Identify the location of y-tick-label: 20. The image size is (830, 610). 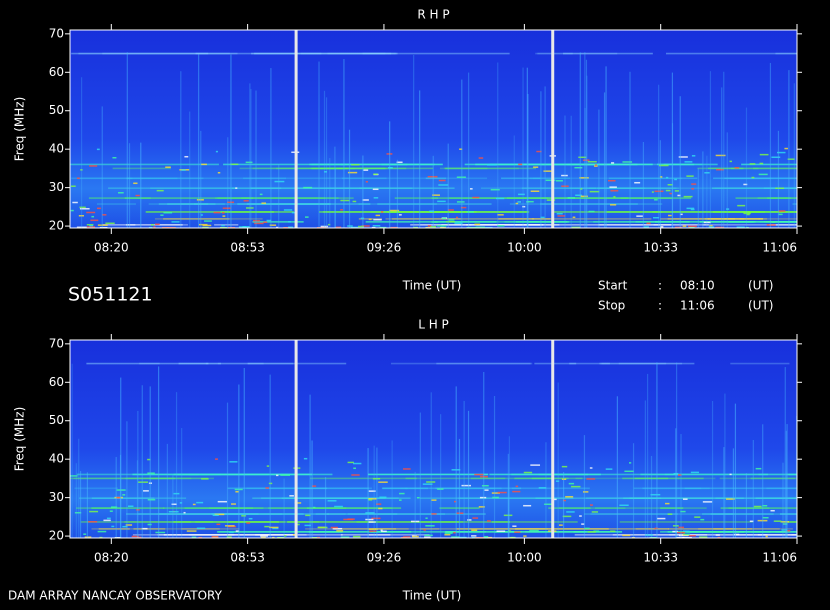
(56, 536).